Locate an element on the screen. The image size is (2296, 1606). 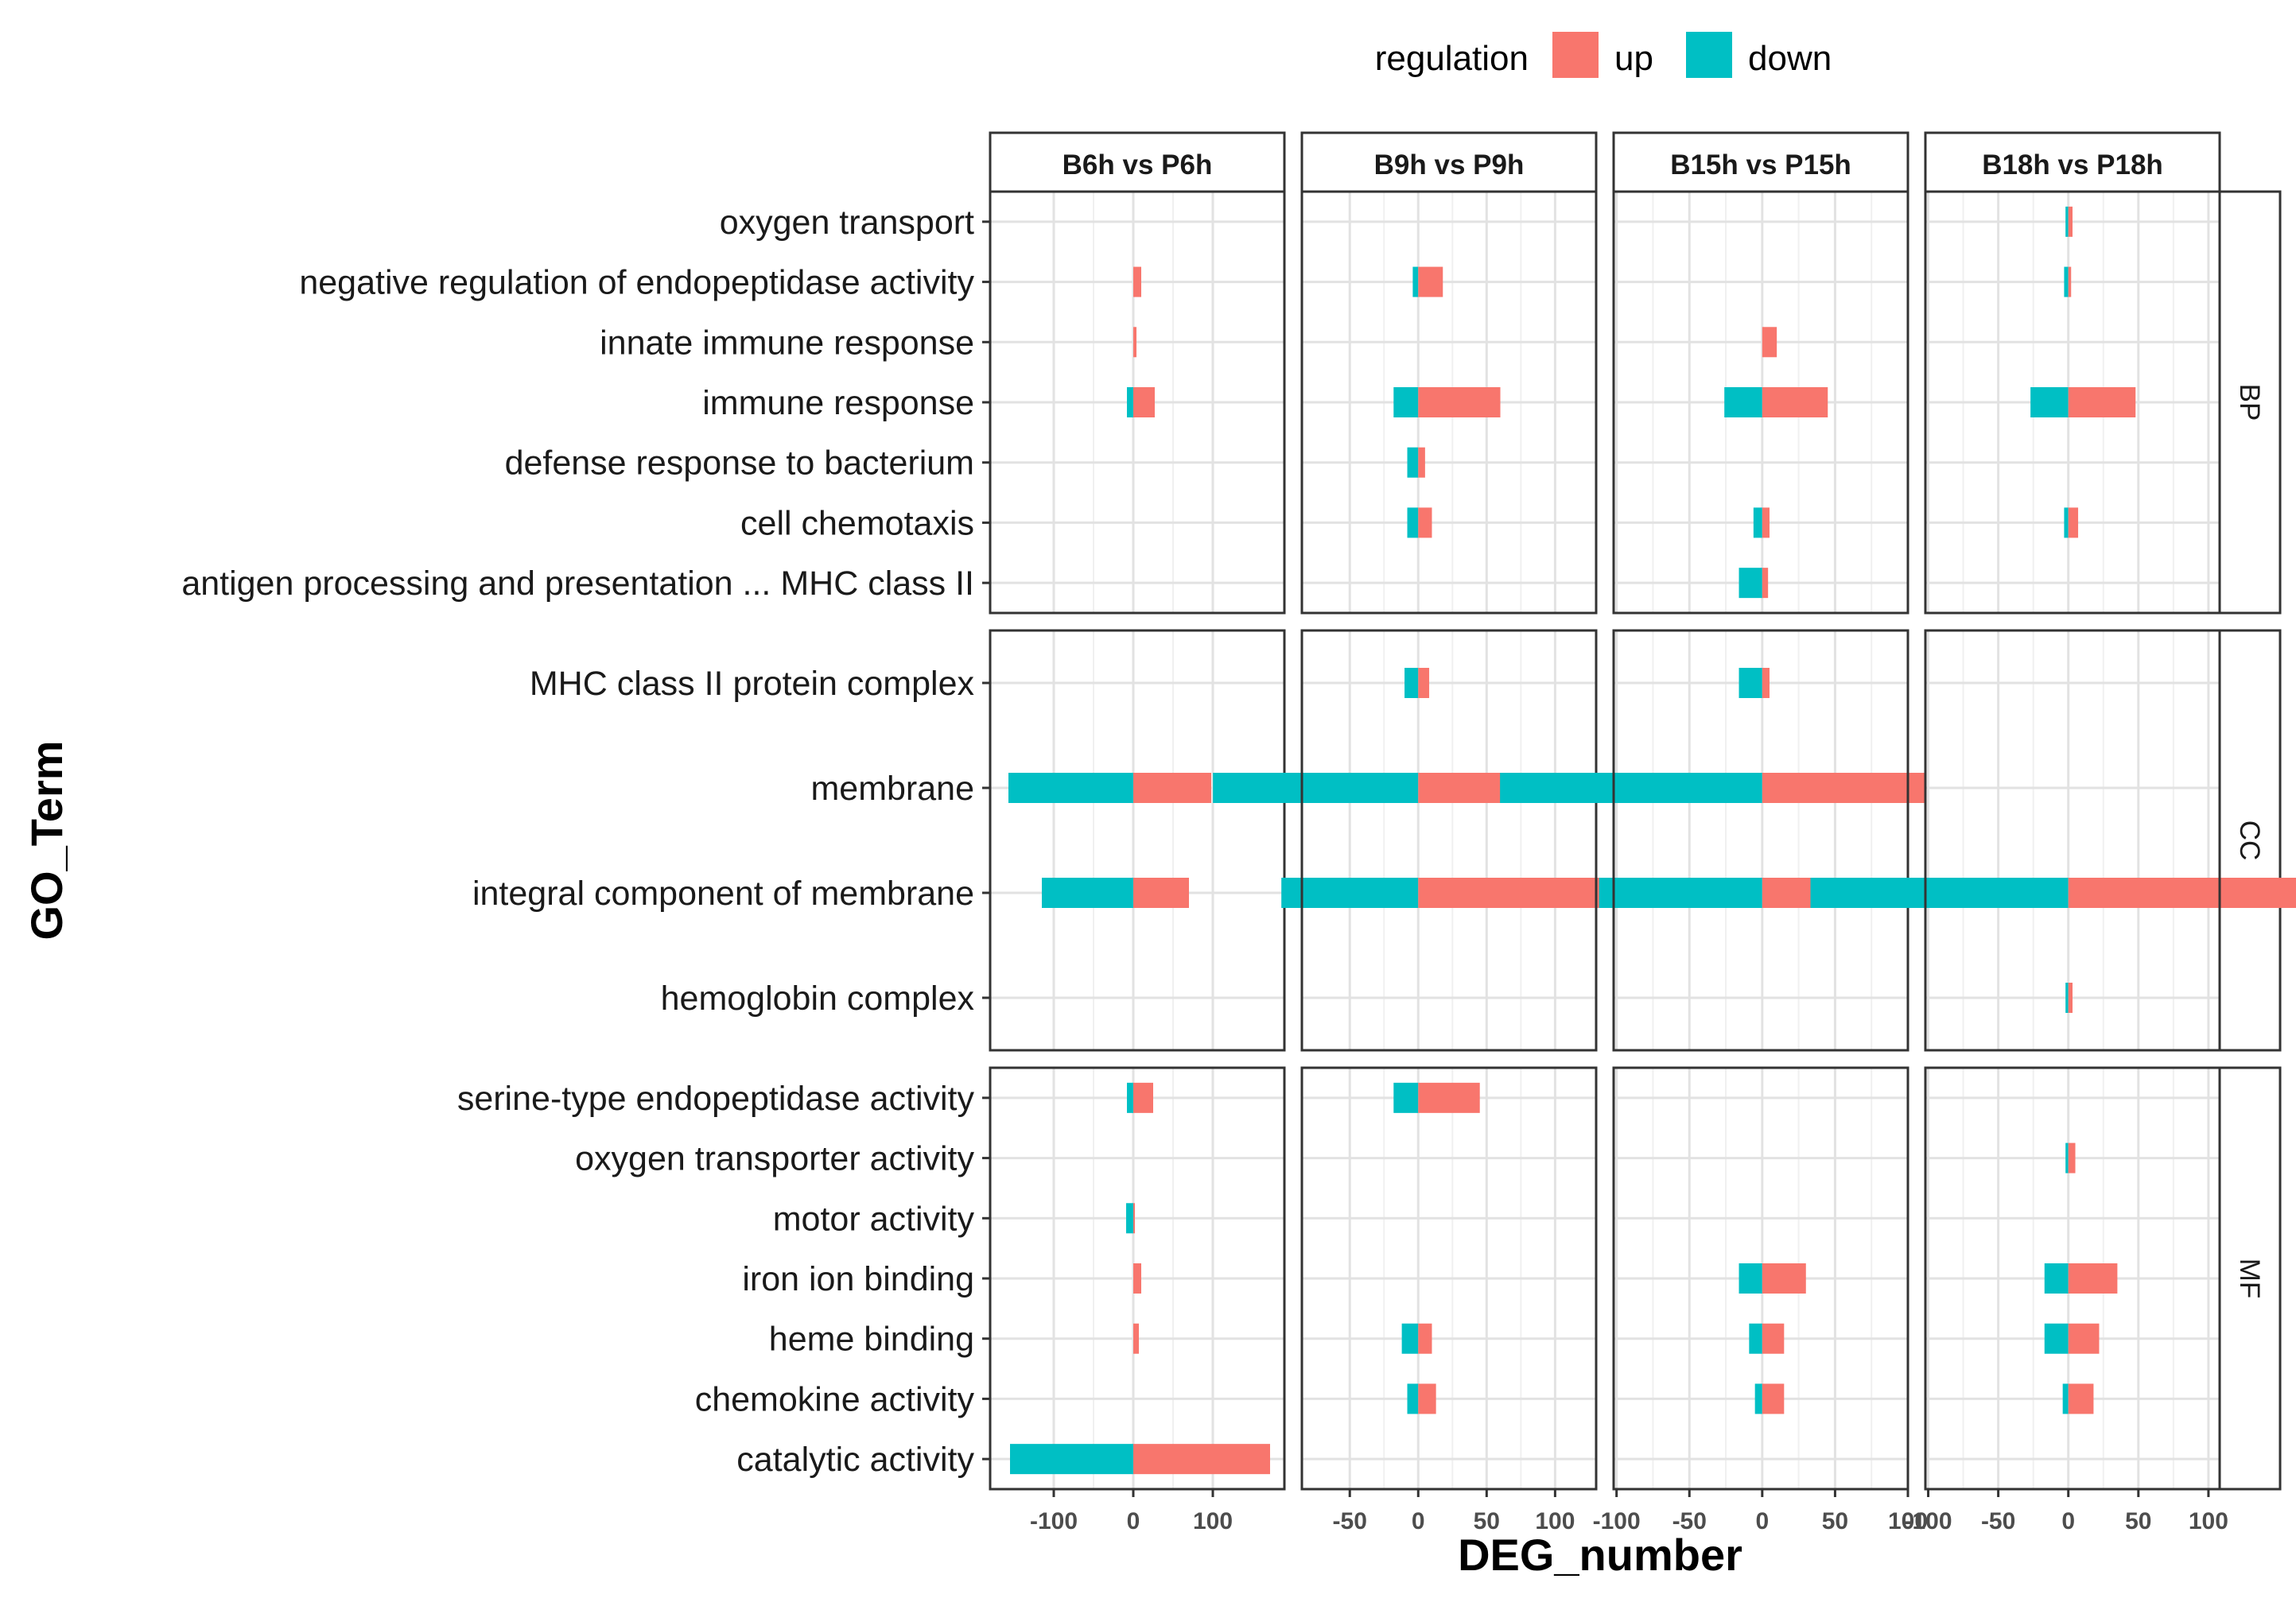
go-term-label: hemoglobin complex is located at coordinates (818, 999).